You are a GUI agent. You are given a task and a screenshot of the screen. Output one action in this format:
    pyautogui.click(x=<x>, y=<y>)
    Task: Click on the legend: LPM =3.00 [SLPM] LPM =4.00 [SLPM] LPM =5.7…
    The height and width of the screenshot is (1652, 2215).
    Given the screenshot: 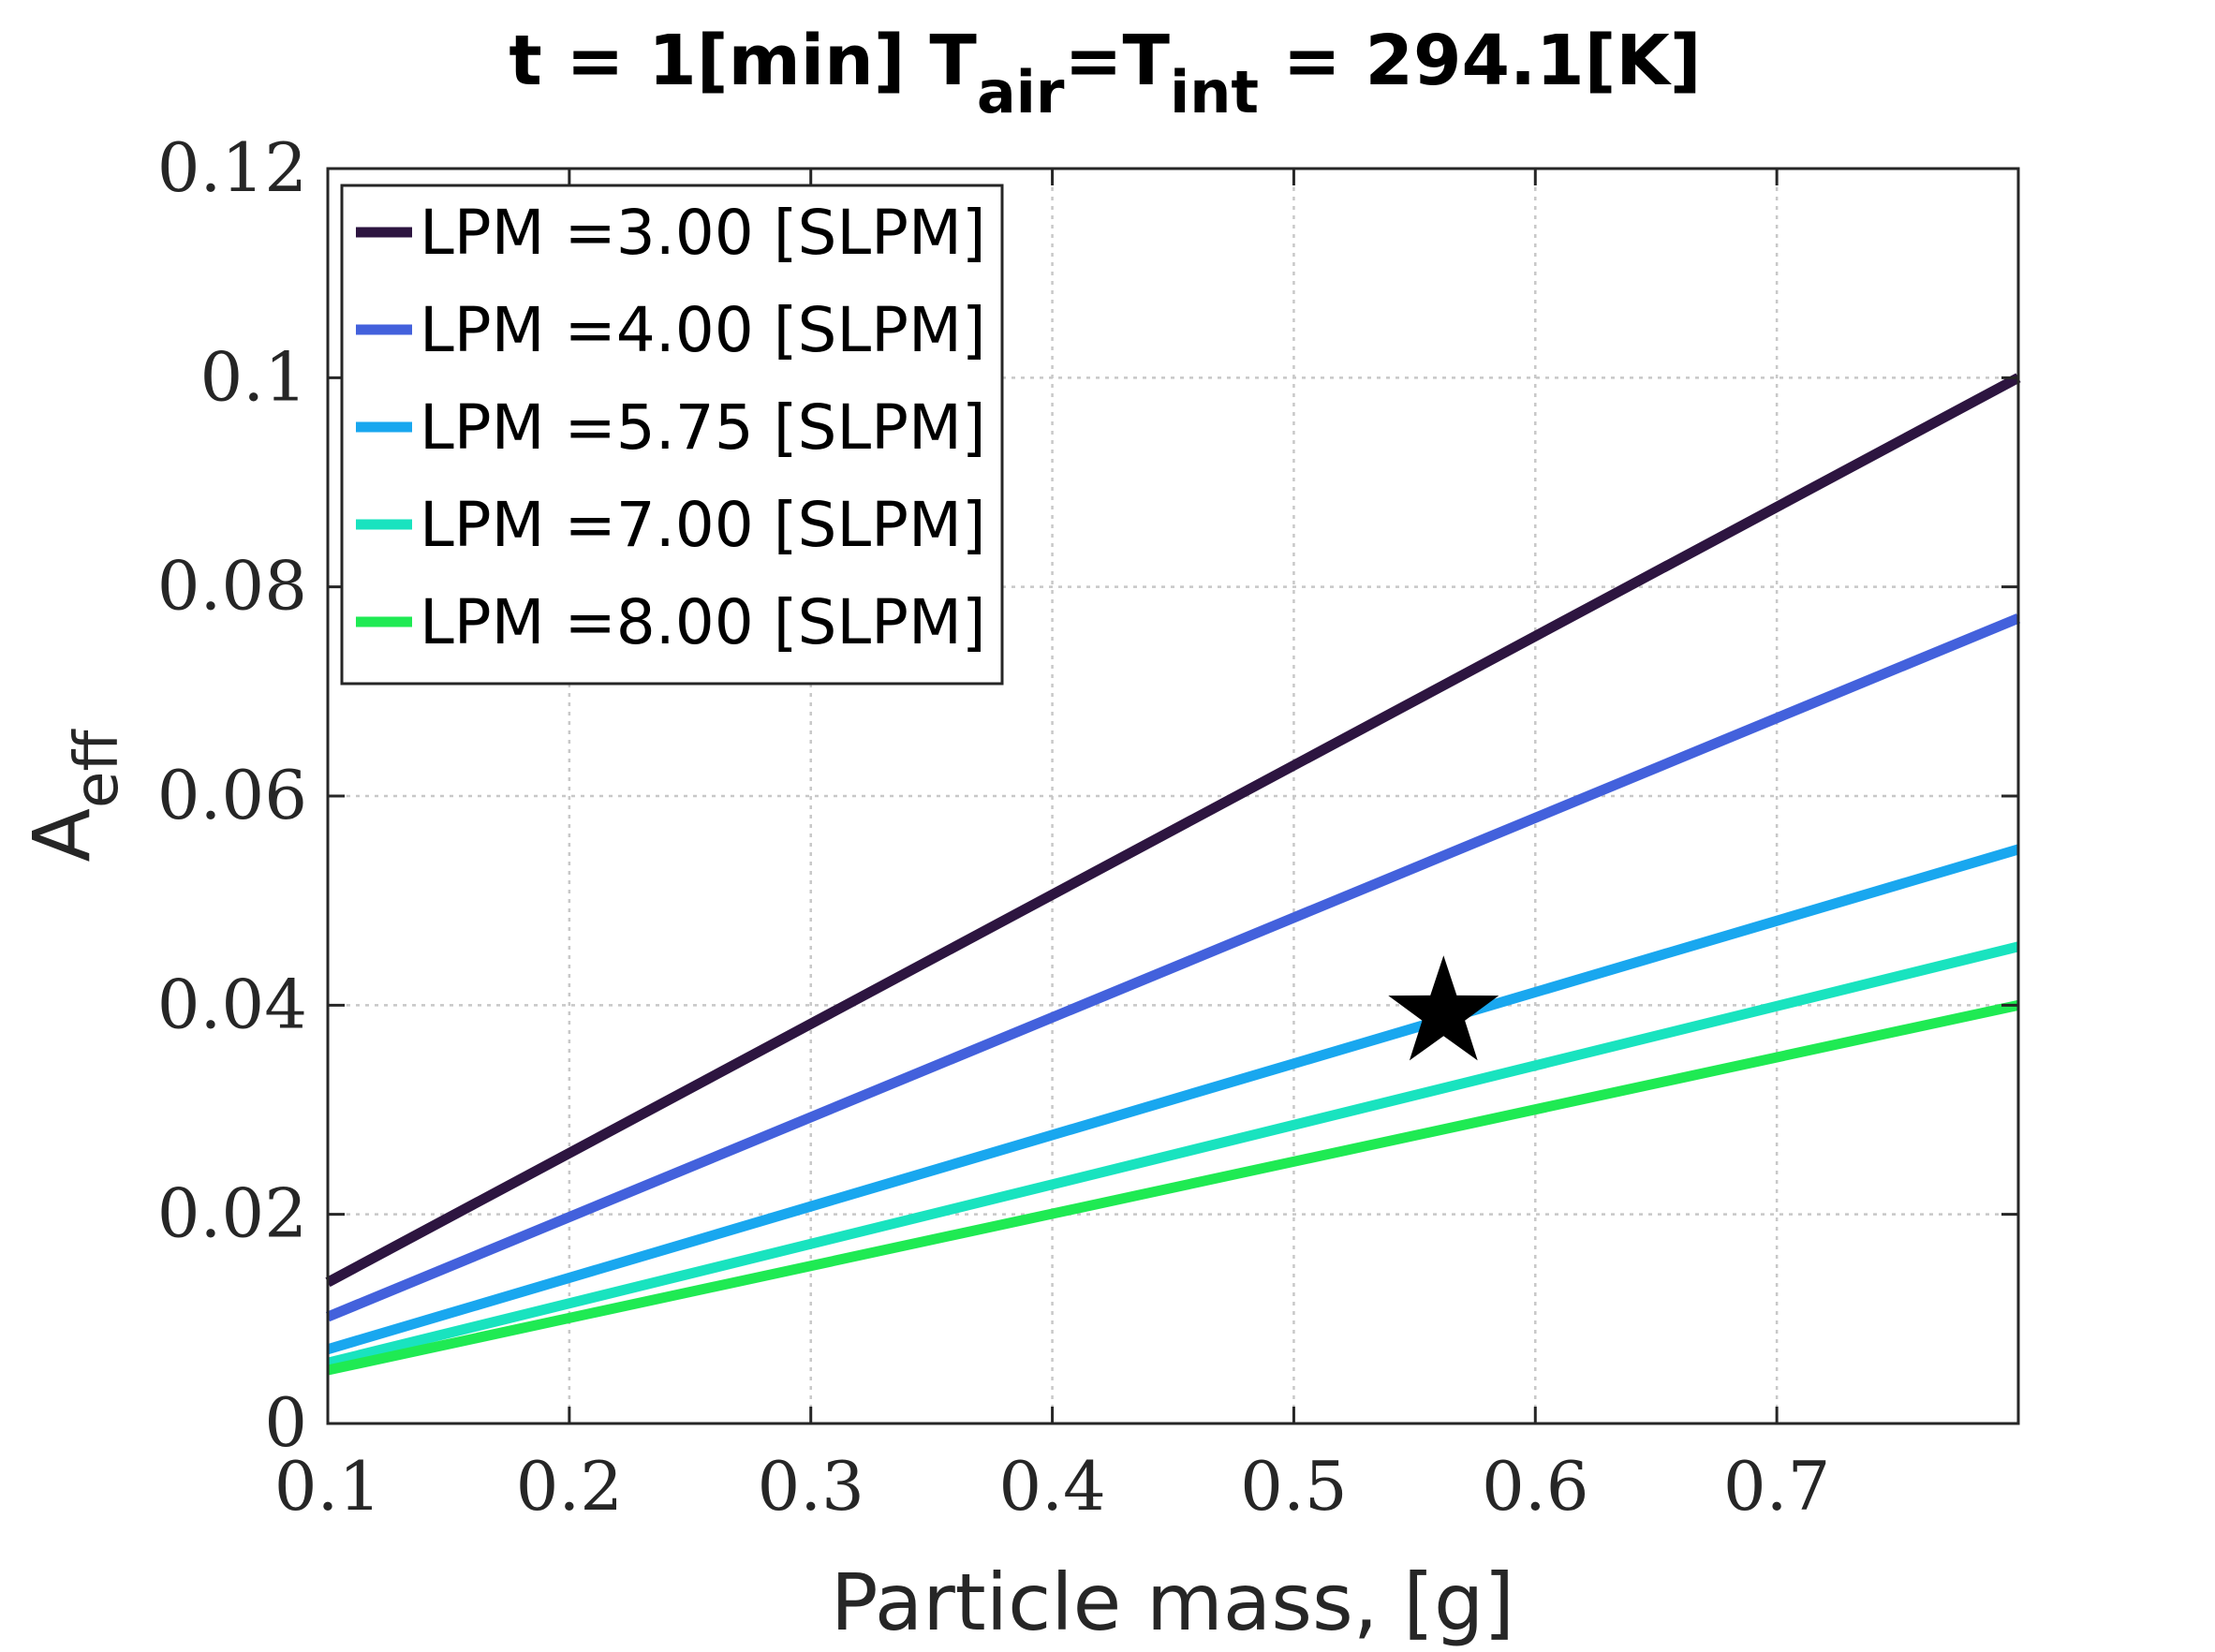 What is the action you would take?
    pyautogui.click(x=672, y=435)
    